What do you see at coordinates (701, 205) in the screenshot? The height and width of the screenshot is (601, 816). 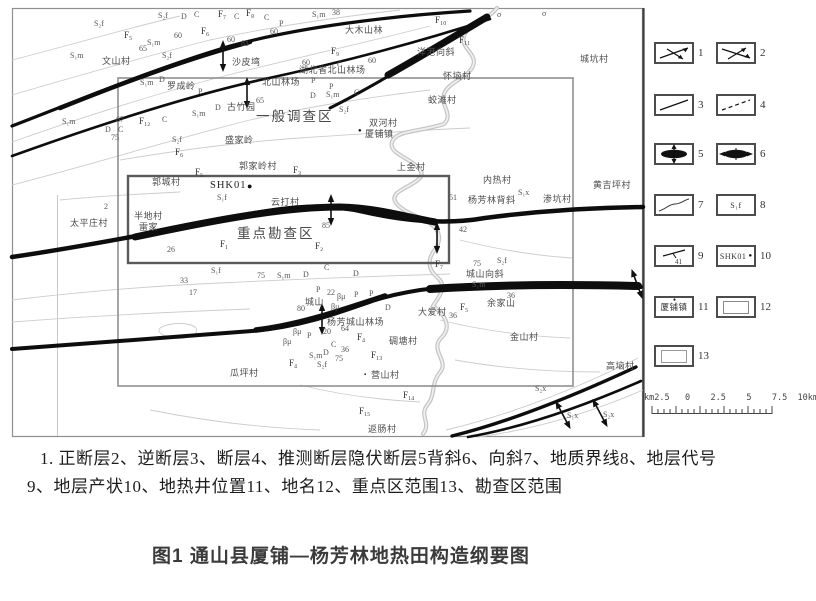 I see `legend-number: 7` at bounding box center [701, 205].